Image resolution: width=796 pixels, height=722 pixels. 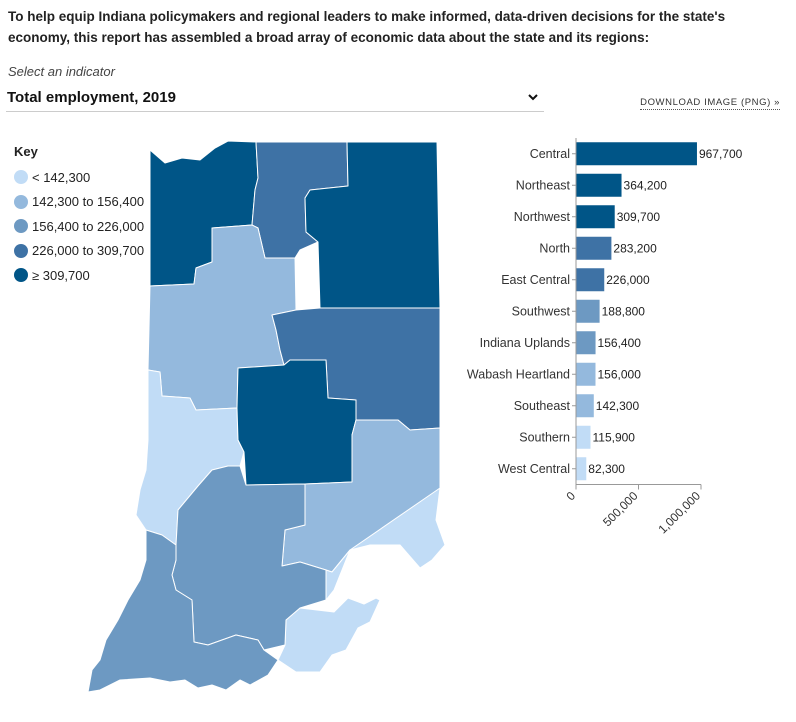 I want to click on value-label: 309,700, so click(x=639, y=217).